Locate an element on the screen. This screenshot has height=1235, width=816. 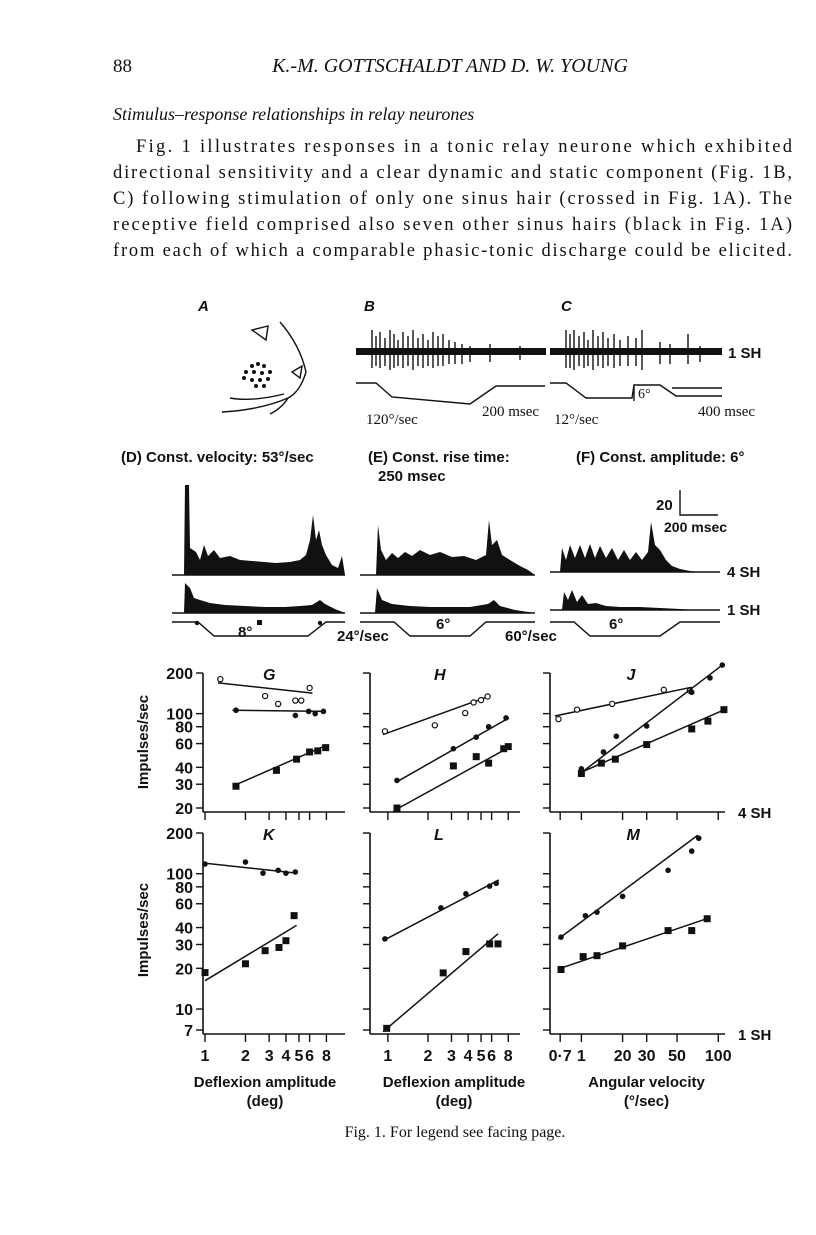
velocity-label: 12°/sec is located at coordinates (576, 420).